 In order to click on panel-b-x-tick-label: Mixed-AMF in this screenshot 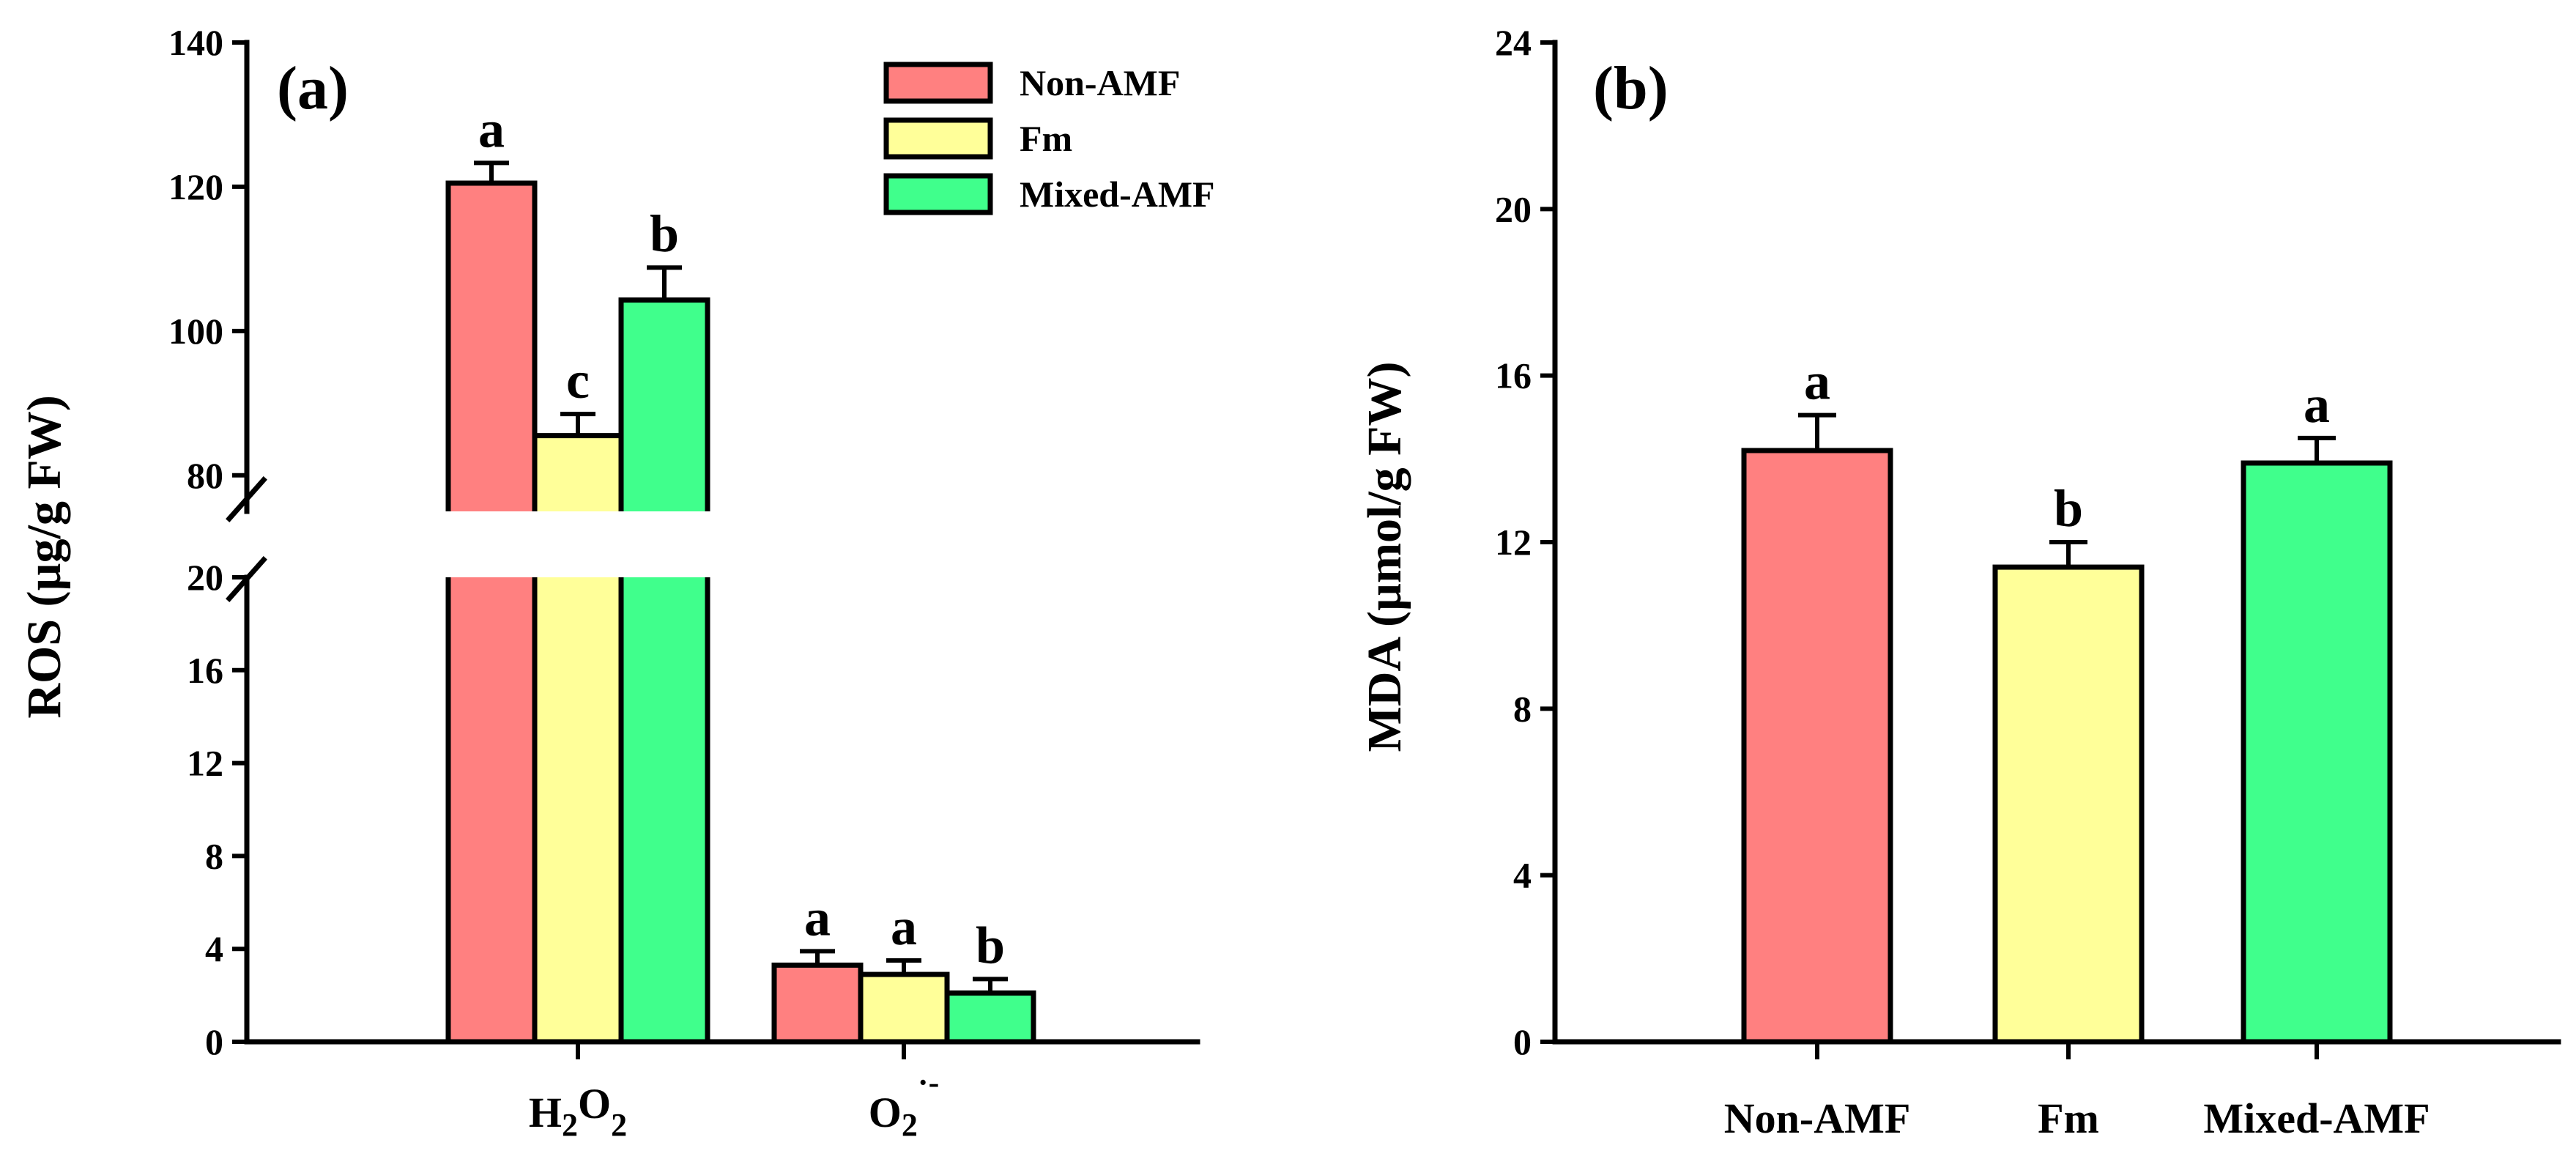, I will do `click(2316, 1118)`.